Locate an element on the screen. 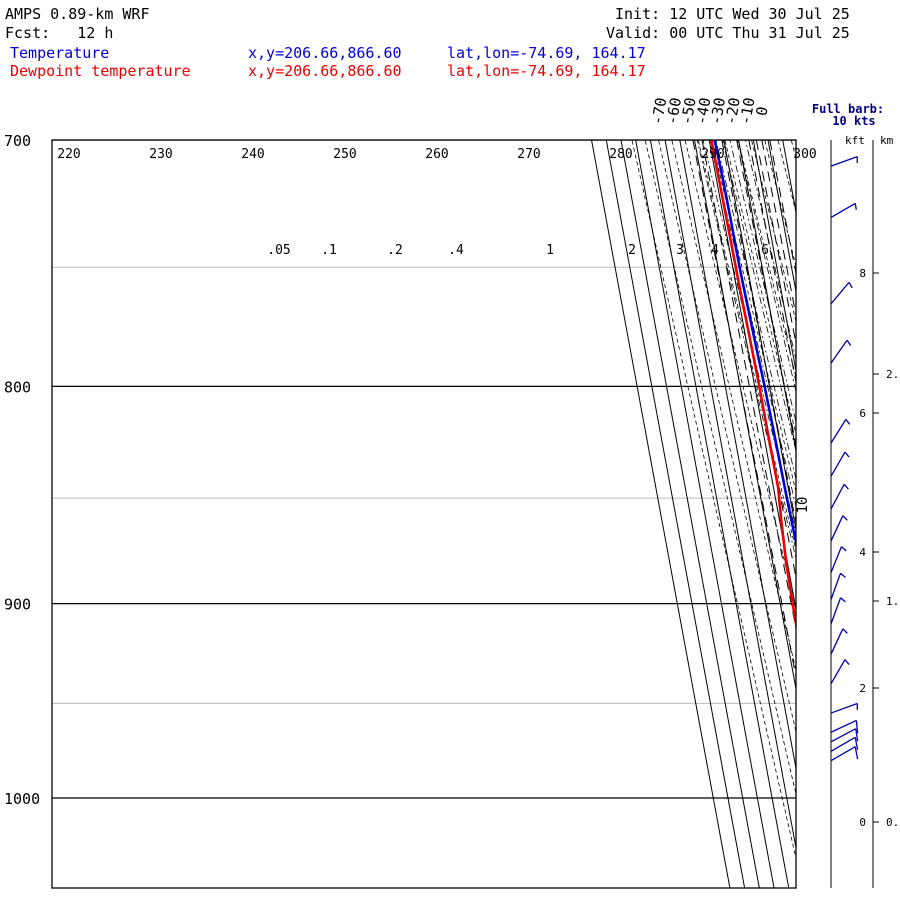 The width and height of the screenshot is (900, 900). mixing-ratio-label: .4 is located at coordinates (456, 250).